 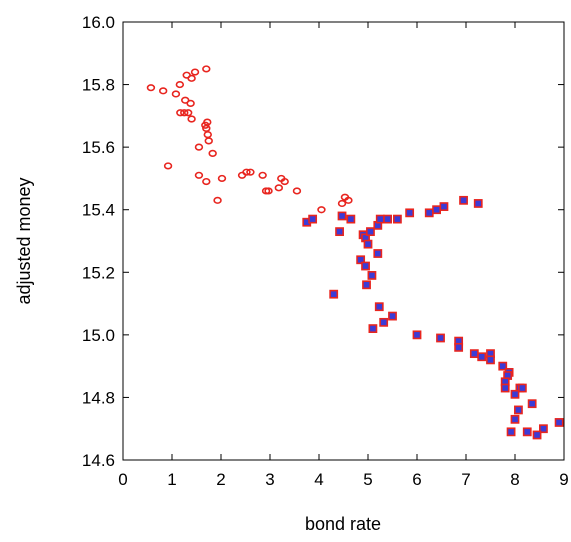 I want to click on x-tick-label: 8, so click(x=514, y=479).